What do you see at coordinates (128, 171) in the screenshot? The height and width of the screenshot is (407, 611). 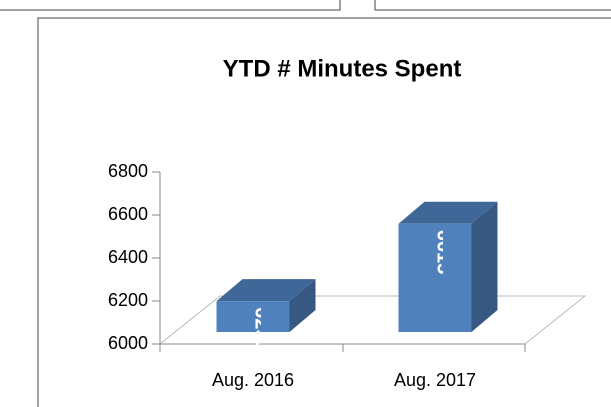 I see `y-tick-label: 6800` at bounding box center [128, 171].